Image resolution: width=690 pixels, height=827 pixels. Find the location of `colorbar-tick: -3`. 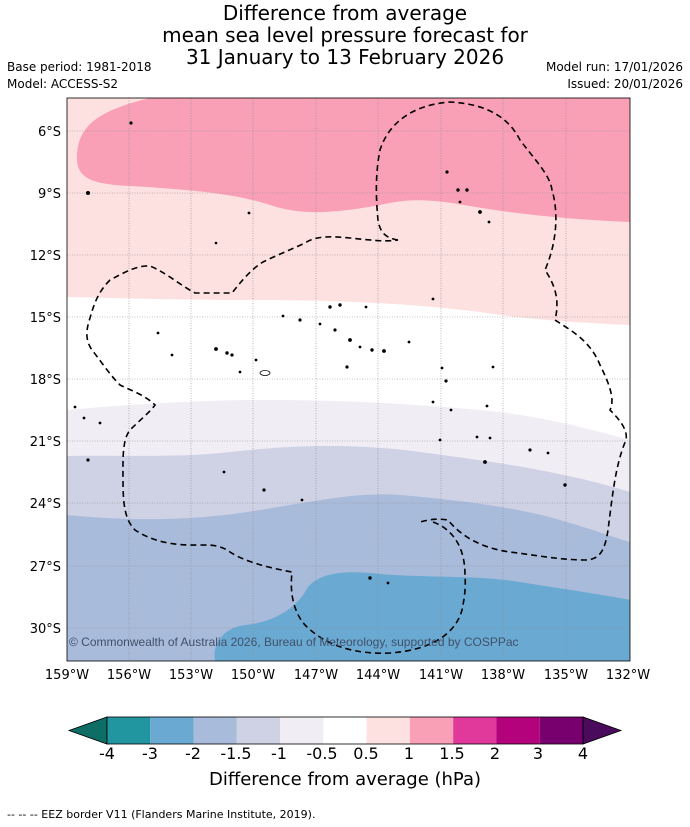

colorbar-tick: -3 is located at coordinates (150, 753).